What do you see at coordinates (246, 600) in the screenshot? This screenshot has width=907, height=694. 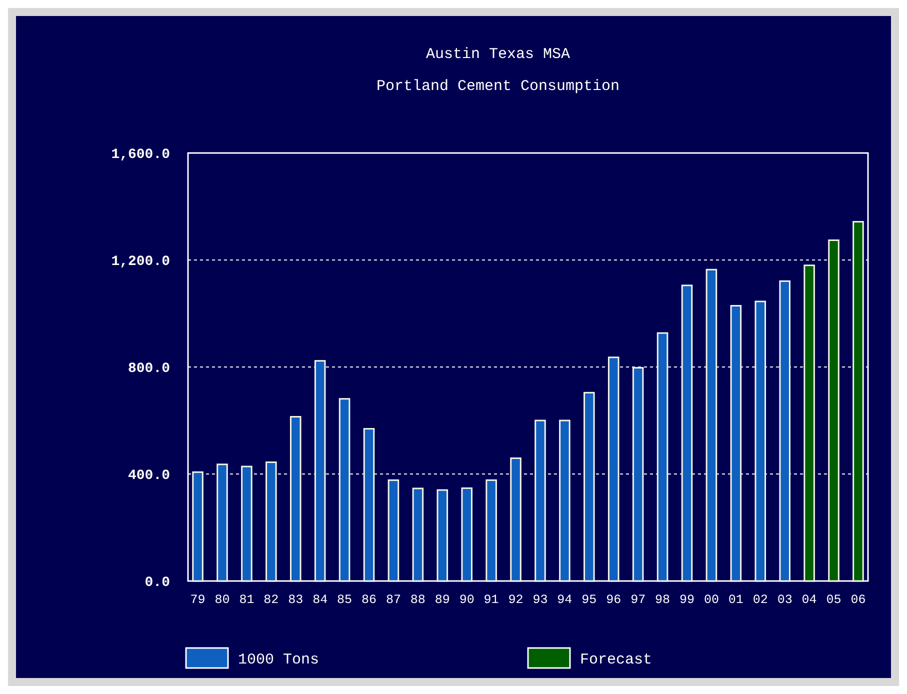 I see `x-tick-label: 81` at bounding box center [246, 600].